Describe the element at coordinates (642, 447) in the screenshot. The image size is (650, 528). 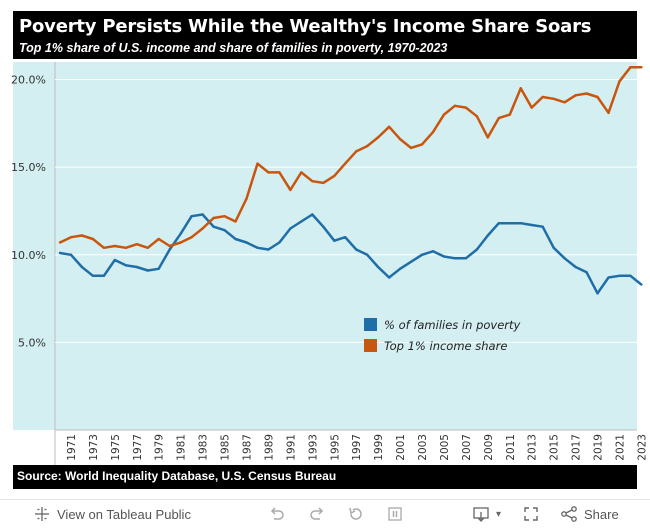
I see `x-tick-label: 2023` at that location.